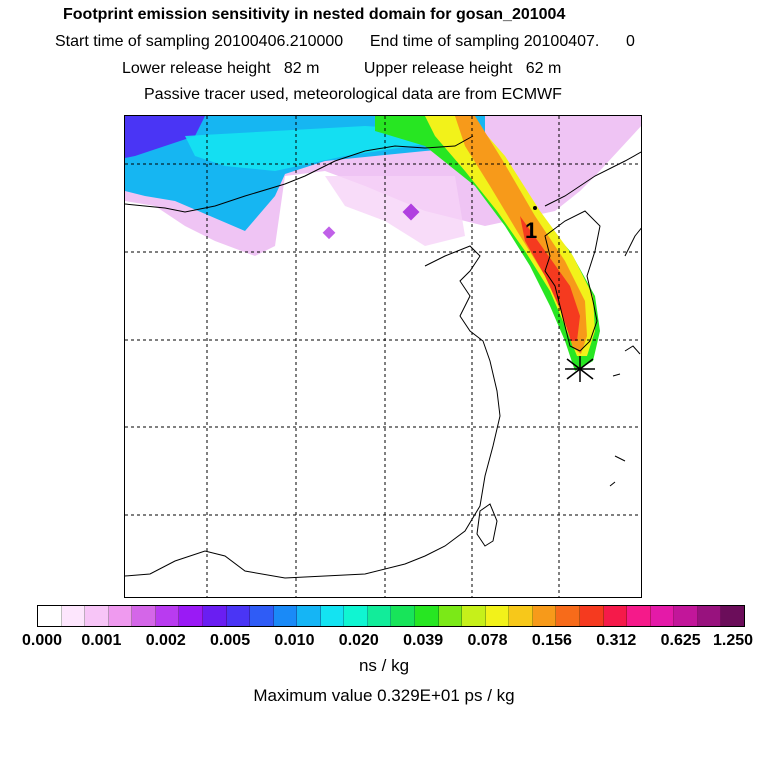 This screenshot has width=768, height=768. I want to click on colorbar-tick-label: 0.010, so click(294, 640).